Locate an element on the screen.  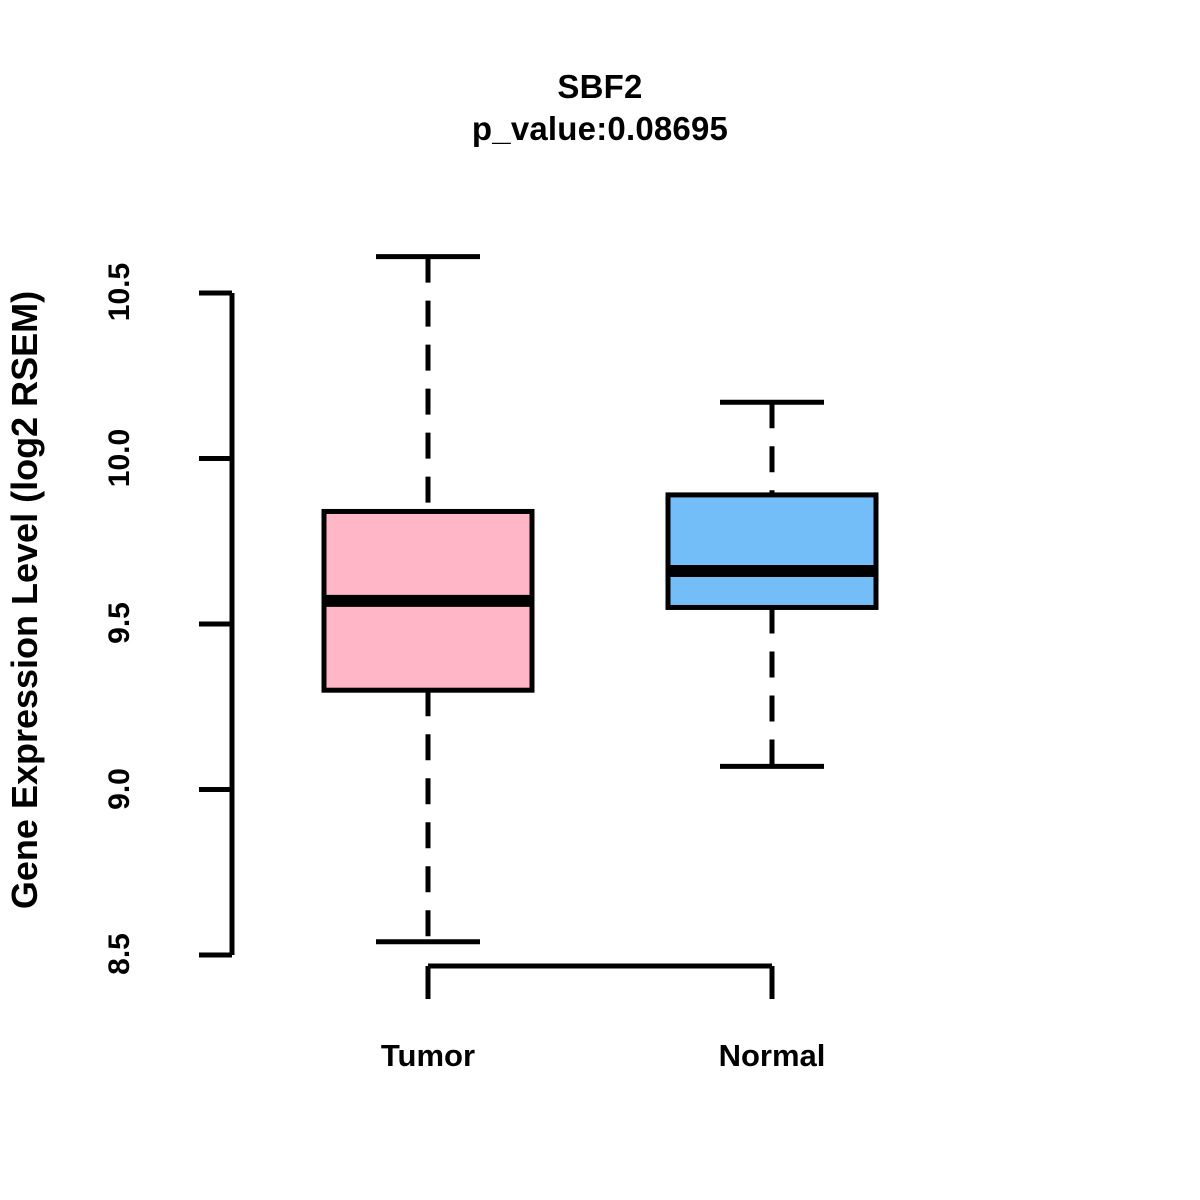
x-category-label-normal: Normal is located at coordinates (772, 1055).